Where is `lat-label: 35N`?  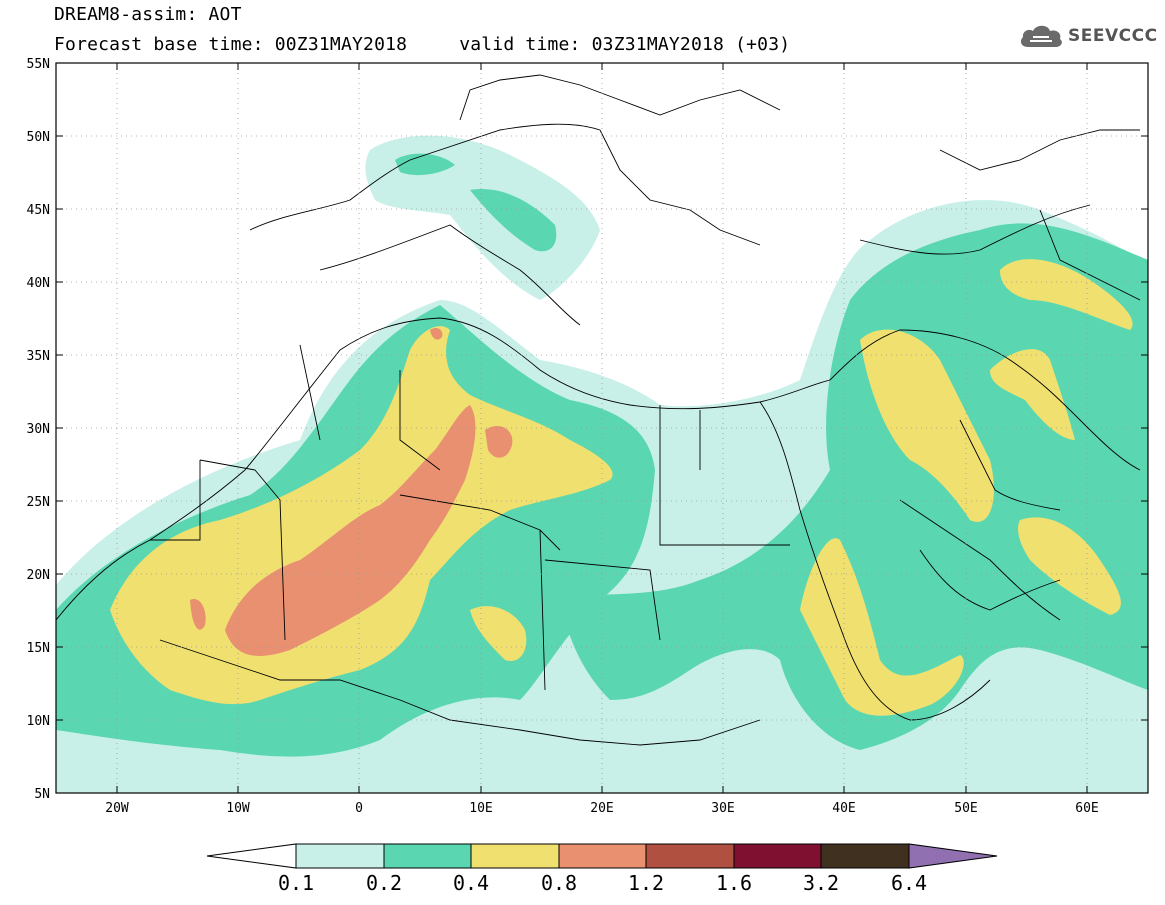 lat-label: 35N is located at coordinates (38, 356).